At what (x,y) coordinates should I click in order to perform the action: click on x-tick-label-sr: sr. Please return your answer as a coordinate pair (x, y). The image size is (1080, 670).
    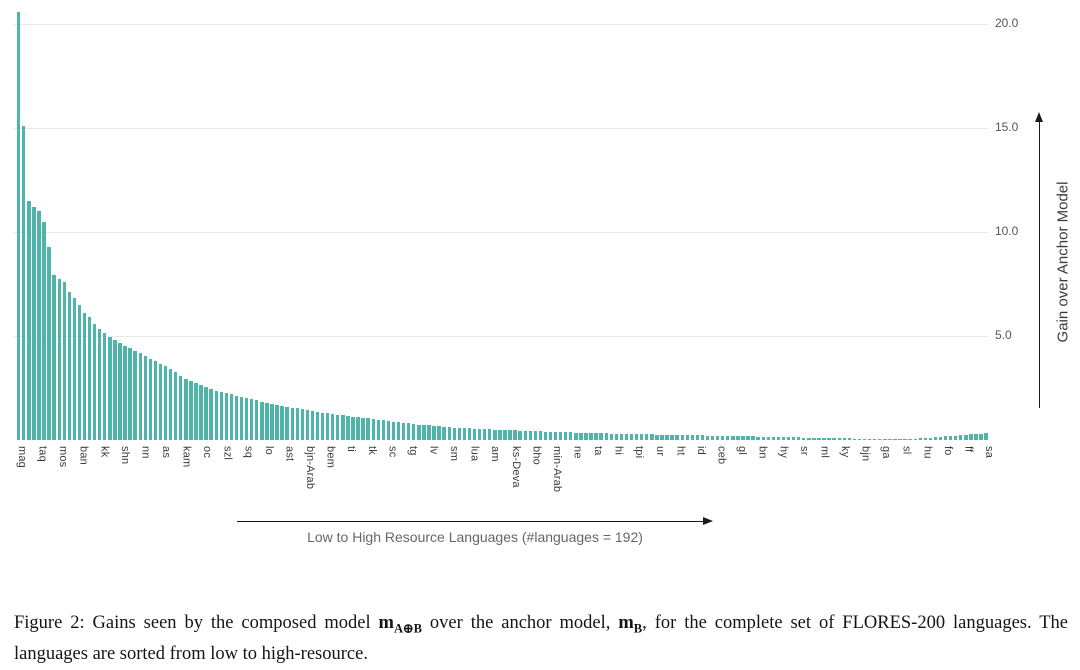
    Looking at the image, I should click on (803, 451).